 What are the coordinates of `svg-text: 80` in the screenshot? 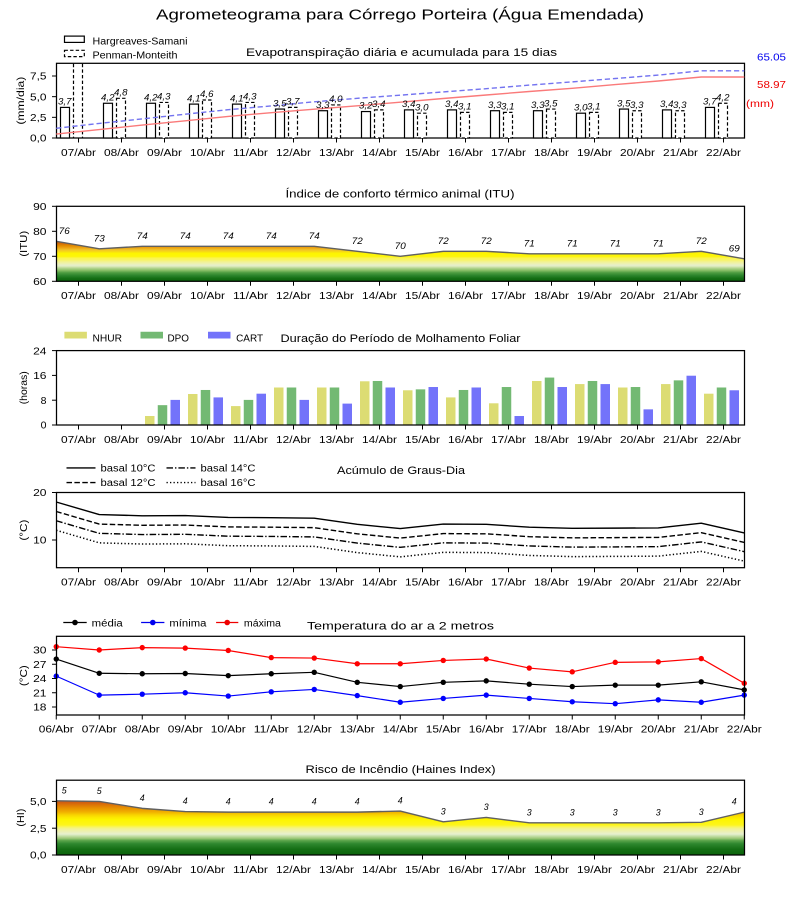 It's located at (40, 232).